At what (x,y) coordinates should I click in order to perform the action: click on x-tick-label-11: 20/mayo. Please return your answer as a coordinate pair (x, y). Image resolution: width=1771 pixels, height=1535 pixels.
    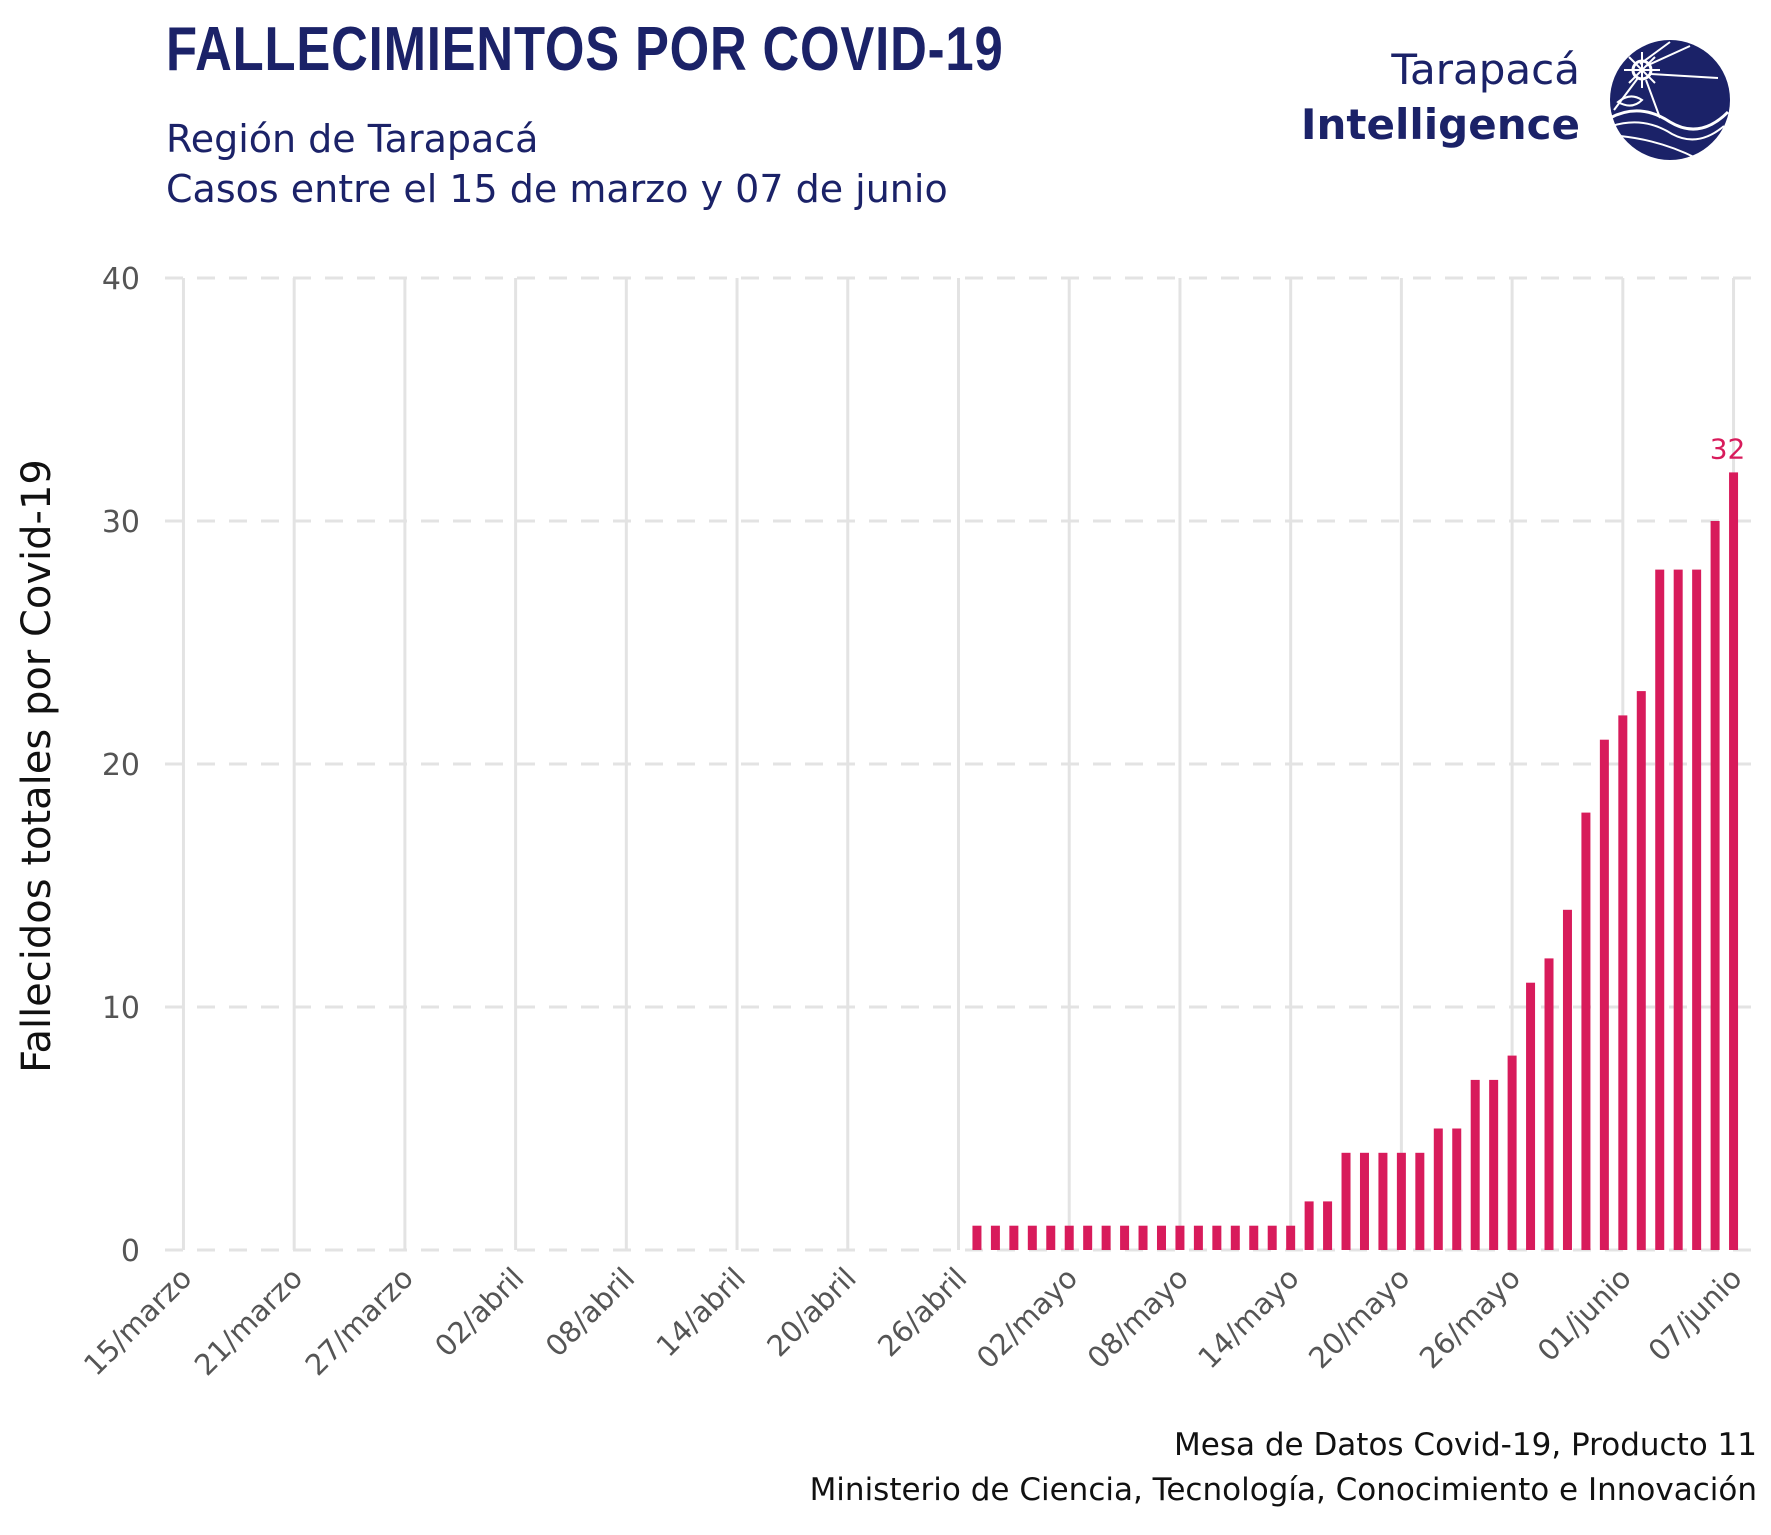
    Looking at the image, I should click on (1359, 1318).